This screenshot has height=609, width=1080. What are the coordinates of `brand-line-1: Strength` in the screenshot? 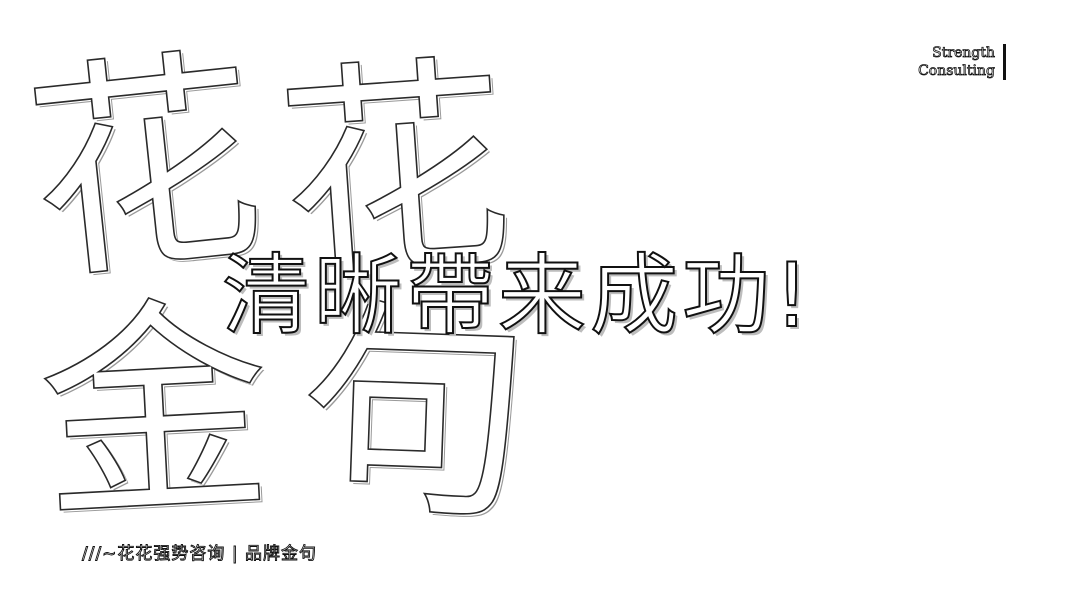 It's located at (964, 53).